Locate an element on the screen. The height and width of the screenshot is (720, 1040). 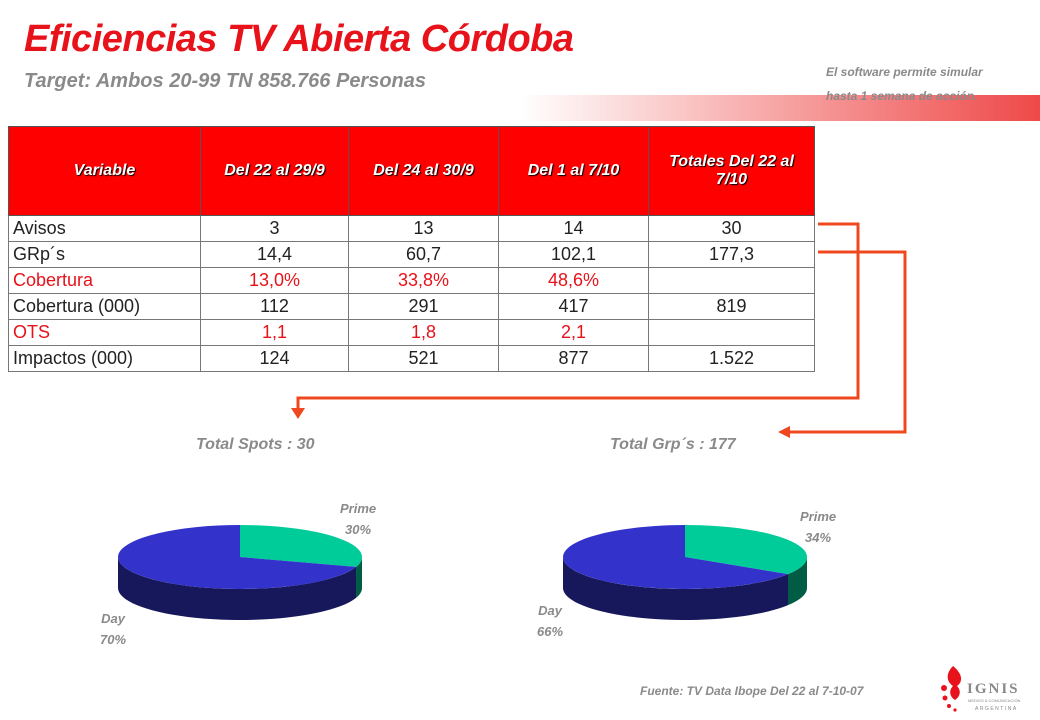
column-header: Variable is located at coordinates (104, 171).